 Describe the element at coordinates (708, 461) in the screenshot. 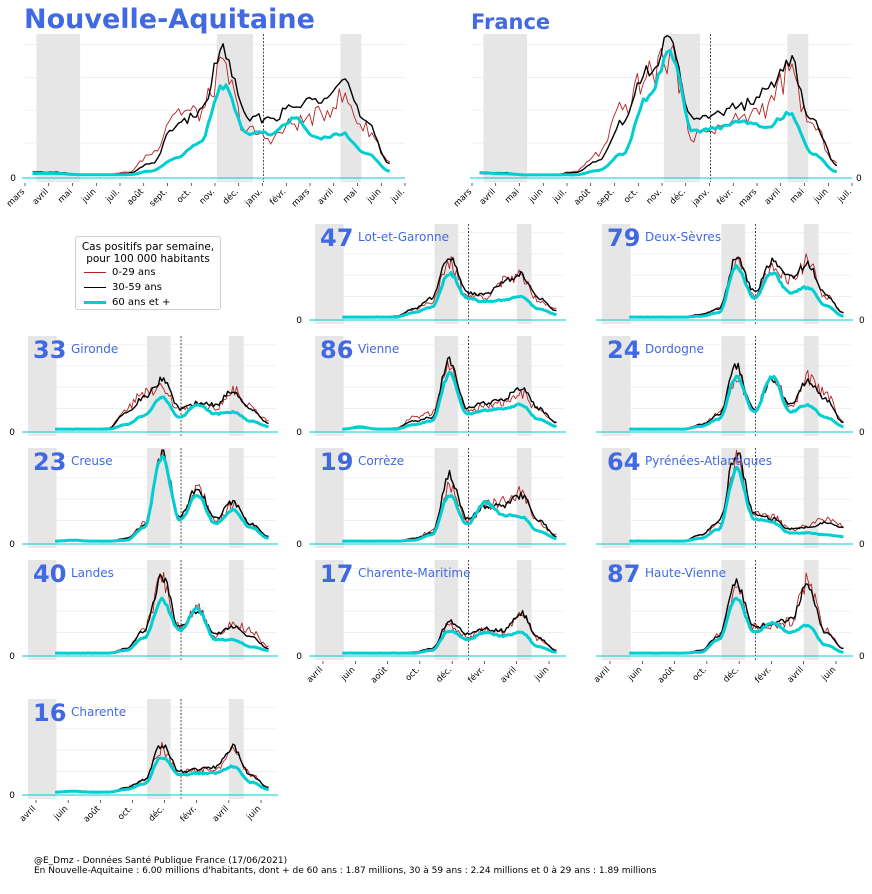

I see `department-name: Pyrénées-Atlantiques` at that location.